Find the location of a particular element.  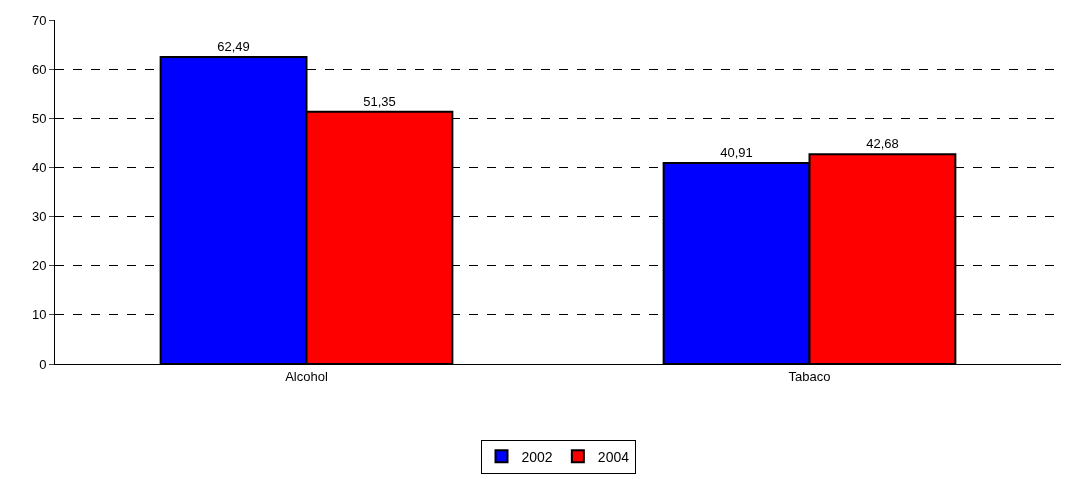

y-tick-label: 20 is located at coordinates (39, 266).